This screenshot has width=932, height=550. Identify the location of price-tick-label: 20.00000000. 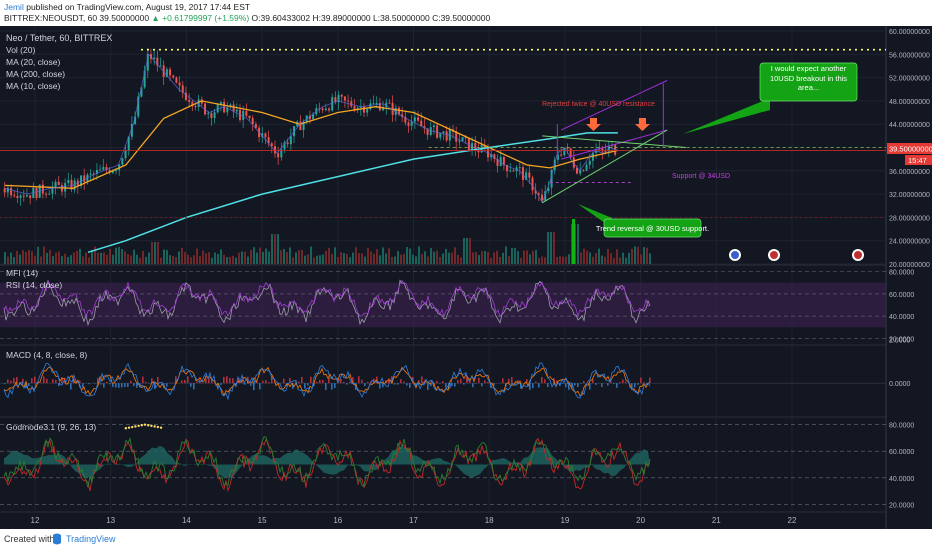
(909, 265).